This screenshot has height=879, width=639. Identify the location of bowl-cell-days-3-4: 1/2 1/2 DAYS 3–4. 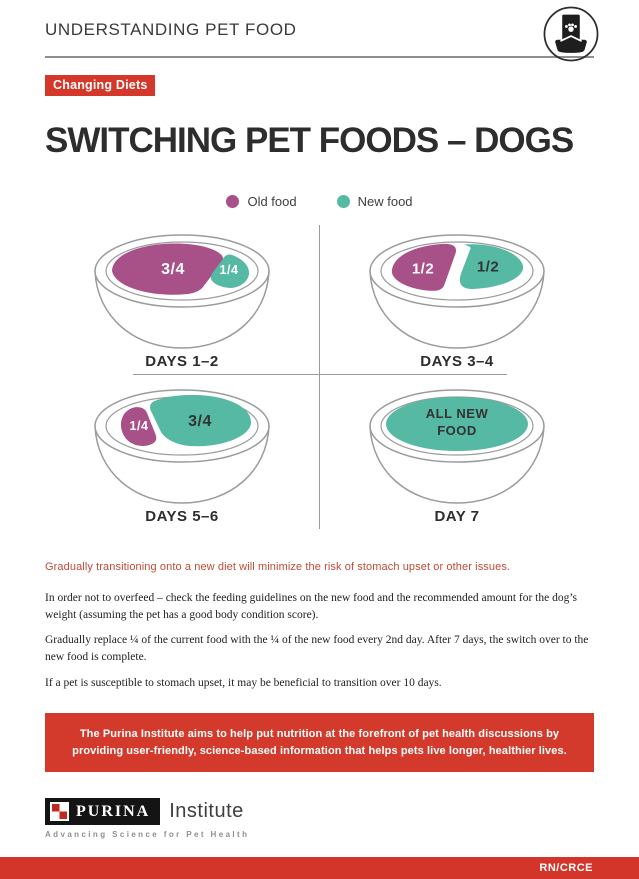
(457, 299).